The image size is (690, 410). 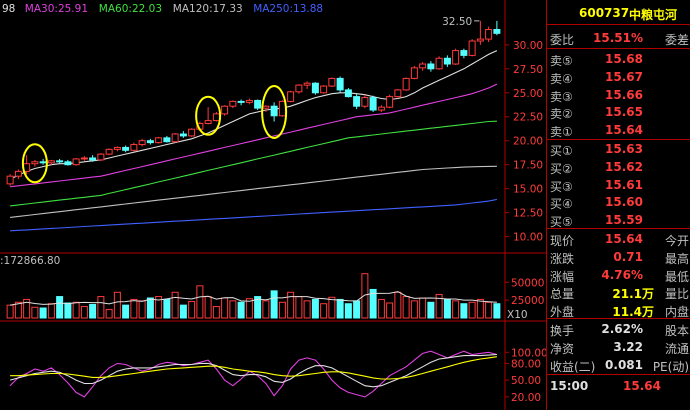 I want to click on quote-extra-label: 最高, so click(x=676, y=258).